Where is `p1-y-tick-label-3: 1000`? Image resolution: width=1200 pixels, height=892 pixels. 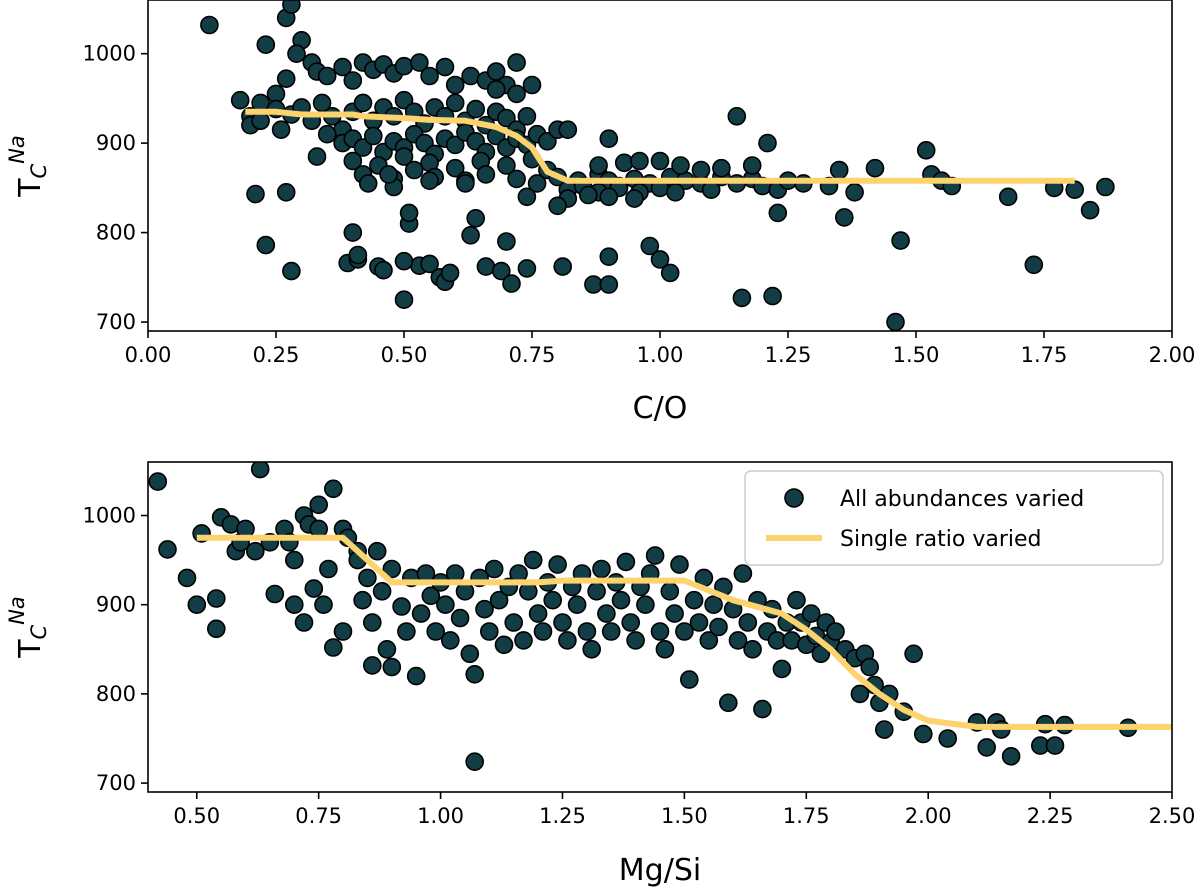
p1-y-tick-label-3: 1000 is located at coordinates (109, 516).